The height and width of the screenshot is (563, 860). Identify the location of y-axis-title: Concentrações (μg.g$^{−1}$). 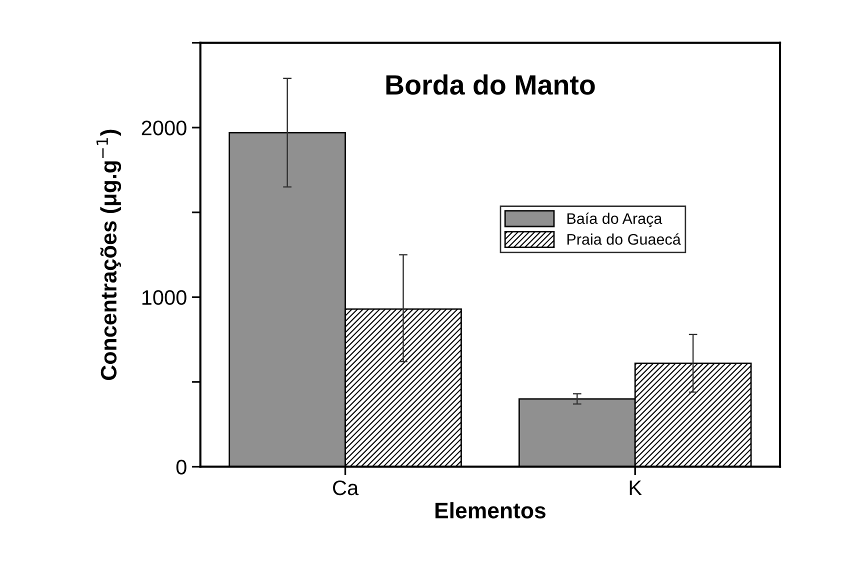
(109, 255).